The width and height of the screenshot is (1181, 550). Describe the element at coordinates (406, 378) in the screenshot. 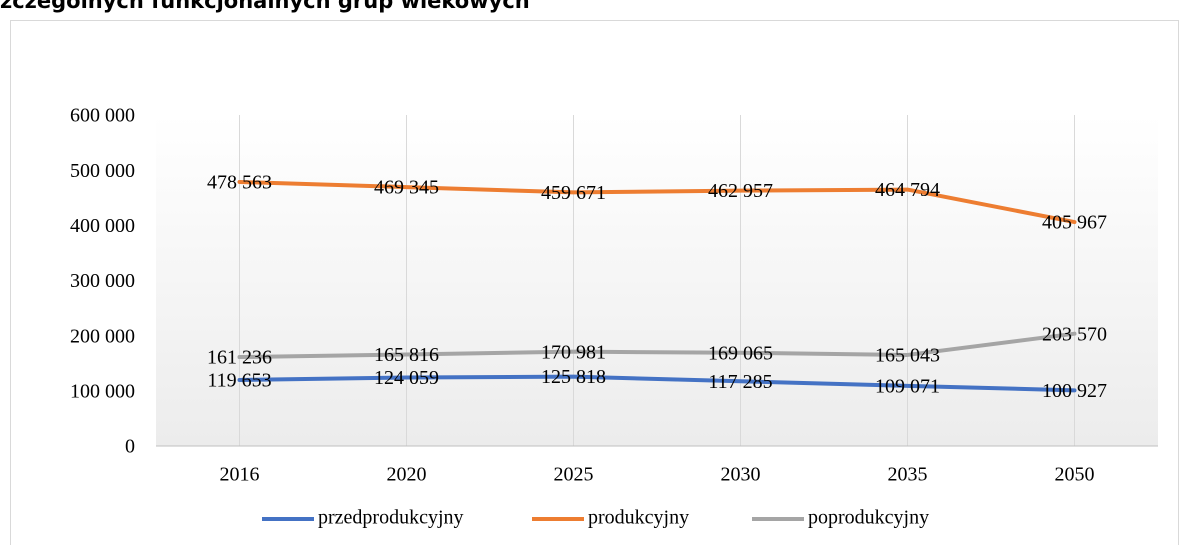

I see `data-label: 124 059` at that location.